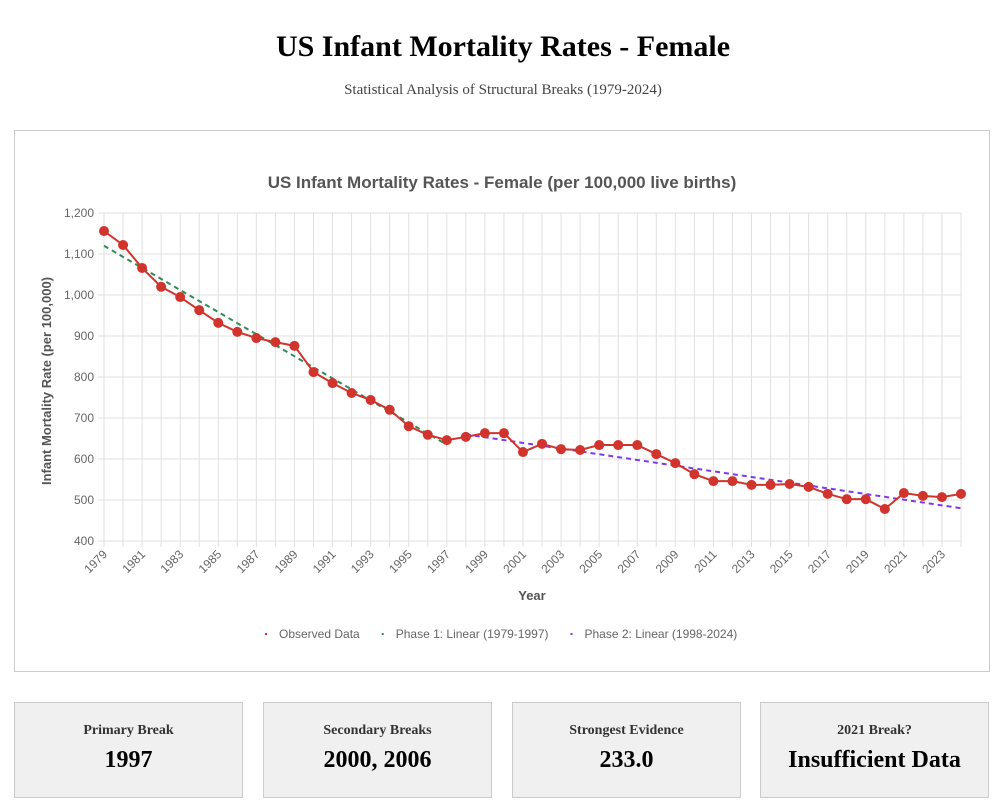  I want to click on x-tick-label: 1985, so click(210, 561).